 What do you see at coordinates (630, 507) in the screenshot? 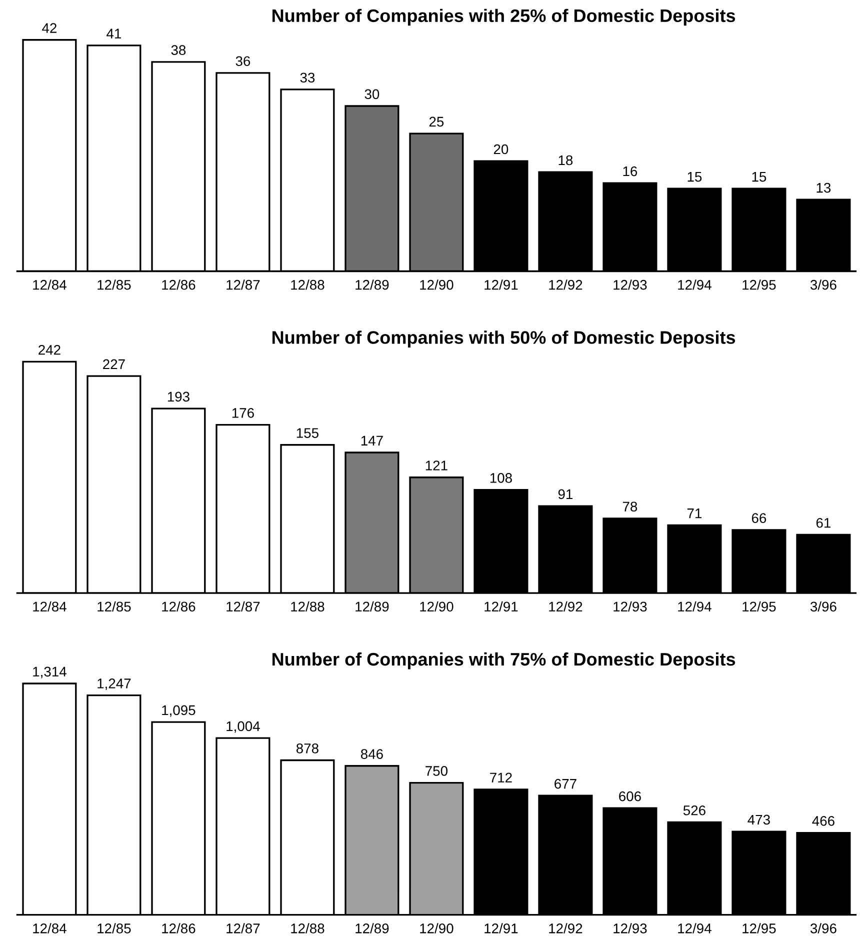
I see `data-label: 78` at bounding box center [630, 507].